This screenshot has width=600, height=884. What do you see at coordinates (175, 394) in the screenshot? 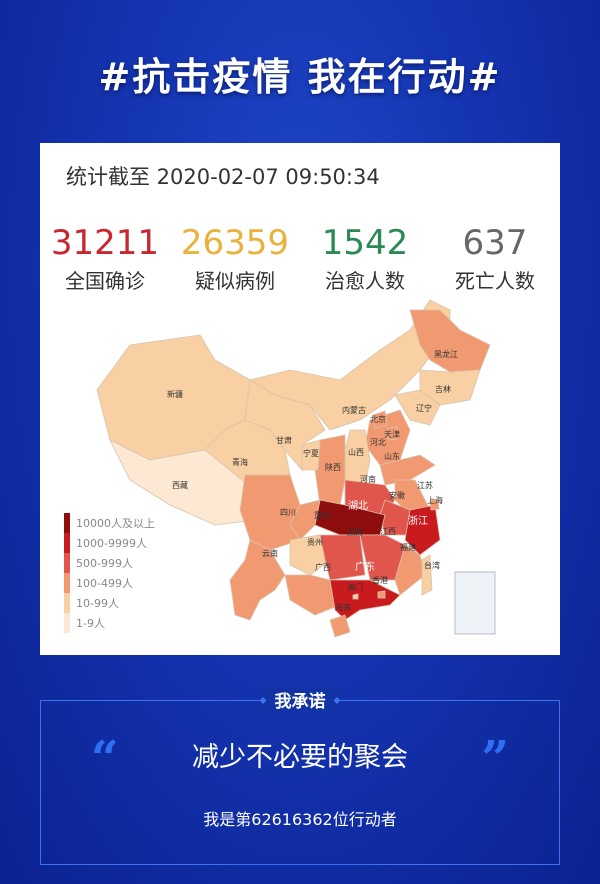
I see `province-label: 新疆` at bounding box center [175, 394].